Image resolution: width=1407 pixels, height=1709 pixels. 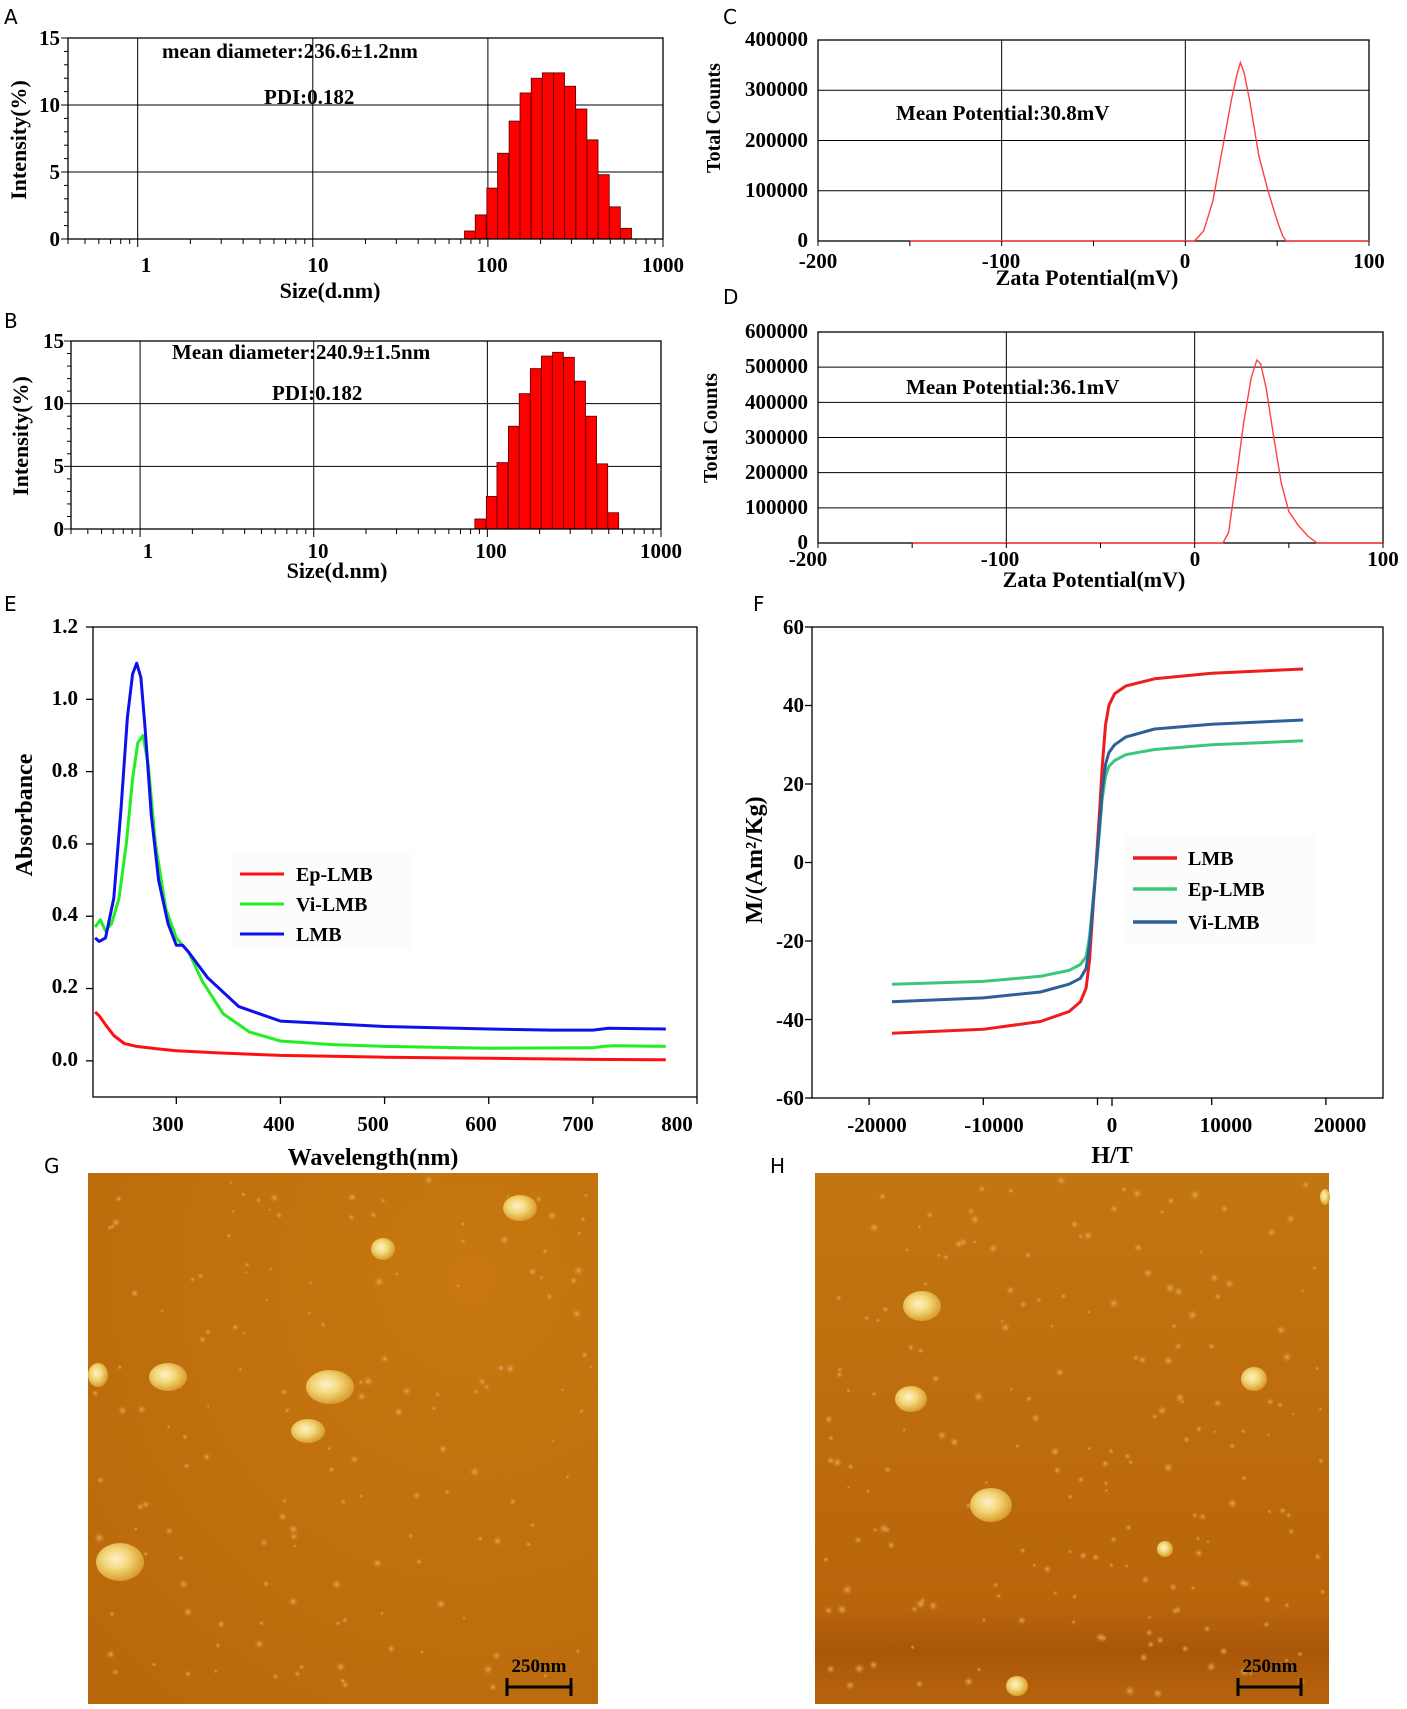 I want to click on y-axis-label: Intensity(%), so click(x=18, y=140).